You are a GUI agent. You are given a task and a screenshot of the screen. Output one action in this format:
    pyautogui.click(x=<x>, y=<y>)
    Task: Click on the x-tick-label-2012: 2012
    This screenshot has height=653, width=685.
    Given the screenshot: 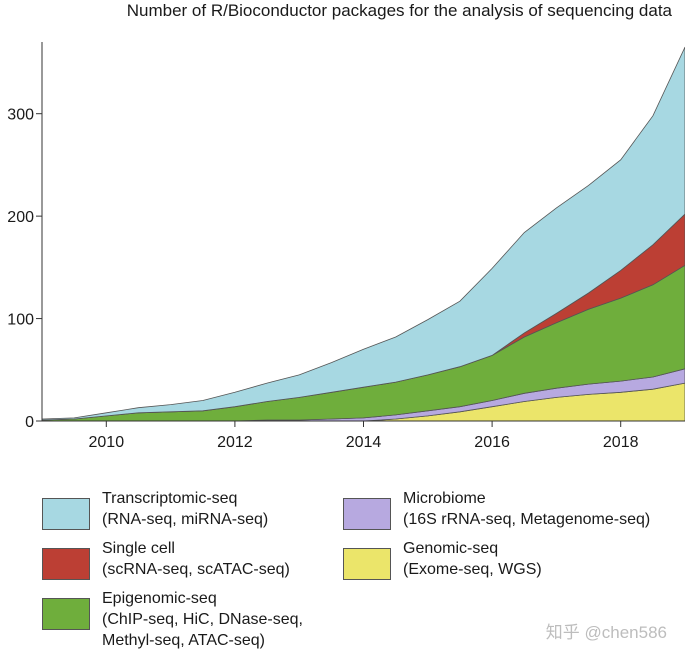 What is the action you would take?
    pyautogui.click(x=235, y=442)
    